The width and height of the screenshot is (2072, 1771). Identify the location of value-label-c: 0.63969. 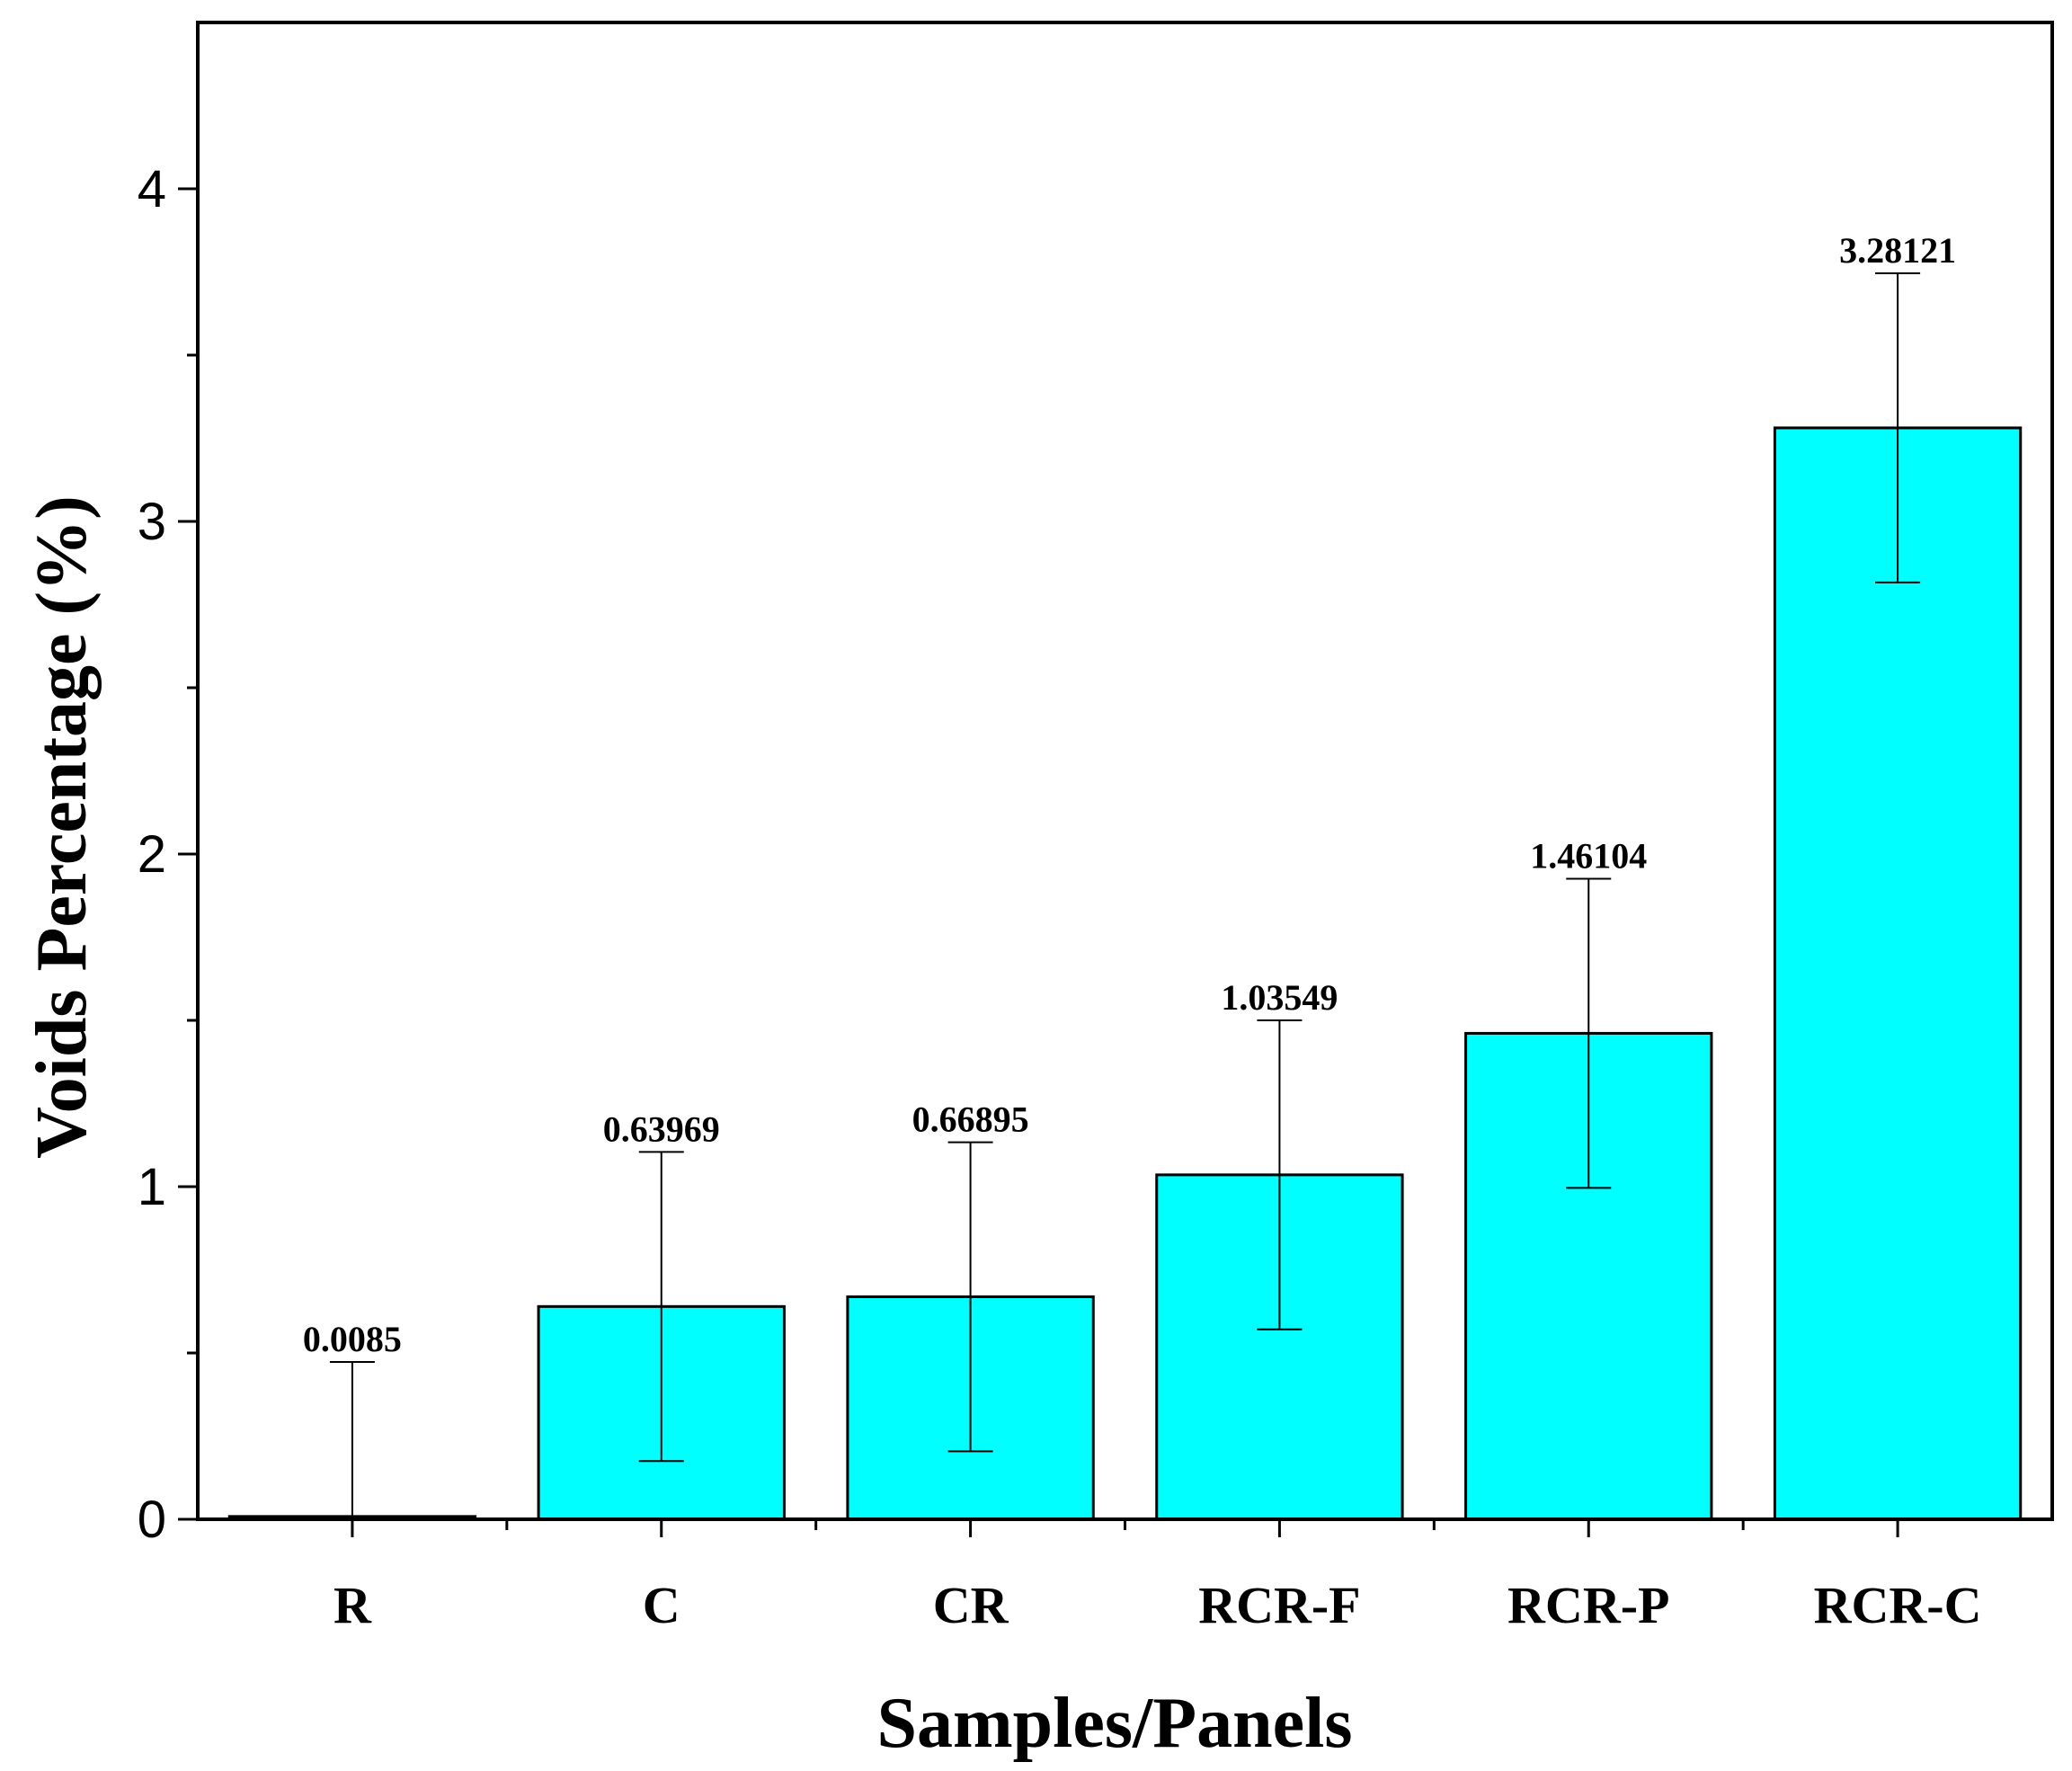
(662, 1128).